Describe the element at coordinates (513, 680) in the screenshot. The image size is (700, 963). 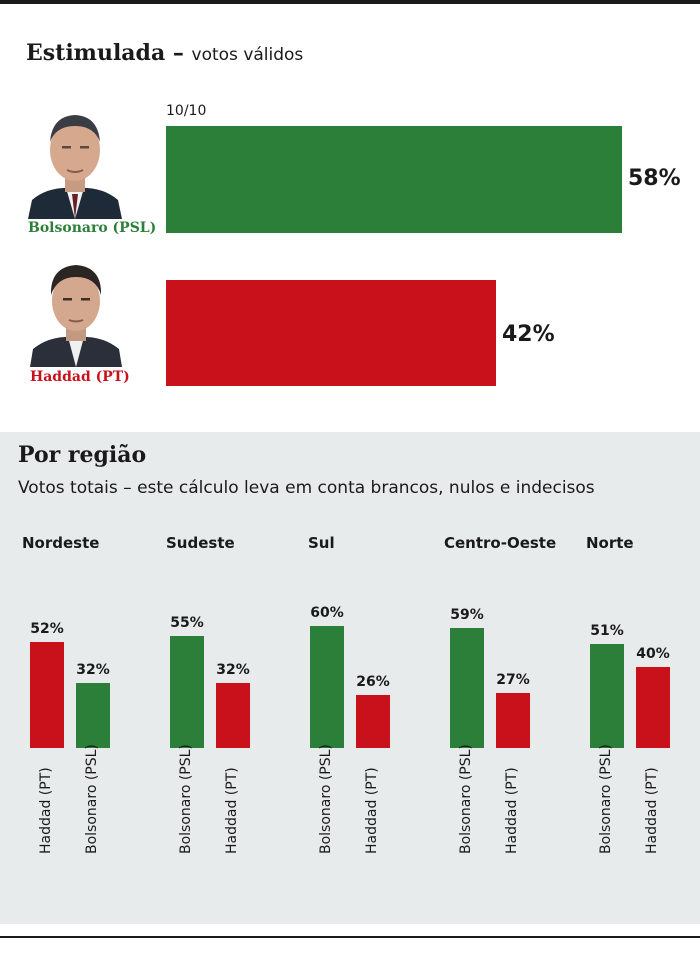
I see `value-label-centro-oeste-haddad: 27%` at that location.